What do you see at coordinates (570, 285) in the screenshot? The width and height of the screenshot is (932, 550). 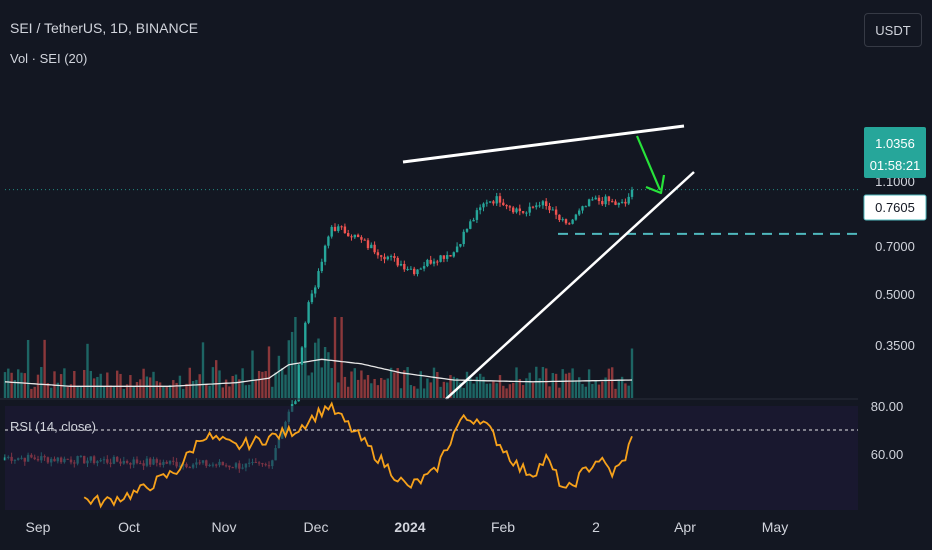 I see `lower-trend-line` at bounding box center [570, 285].